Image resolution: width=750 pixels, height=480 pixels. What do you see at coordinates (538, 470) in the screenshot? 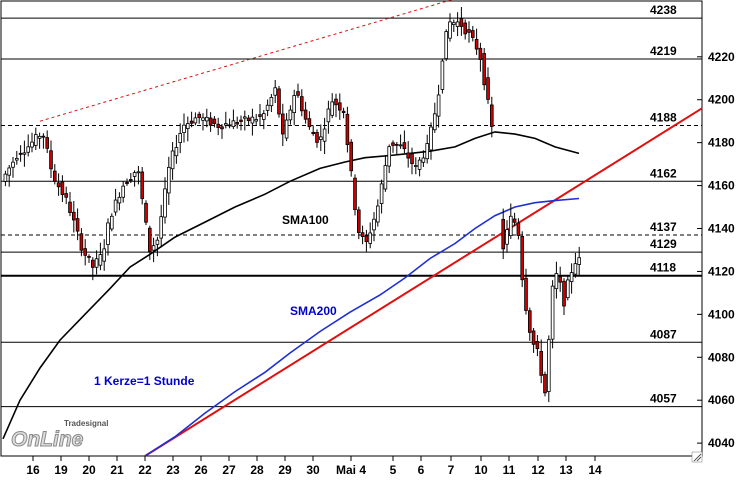
I see `x-tick-label: 12` at bounding box center [538, 470].